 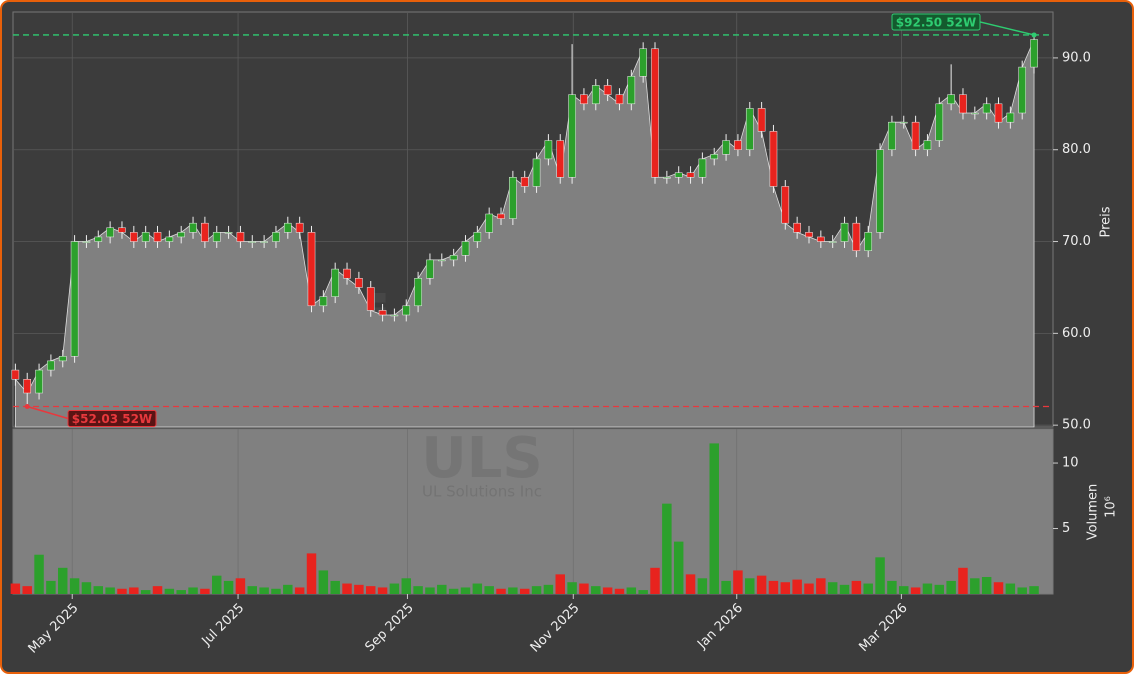 I want to click on company-watermark: UL Solutions Inc, so click(x=482, y=492).